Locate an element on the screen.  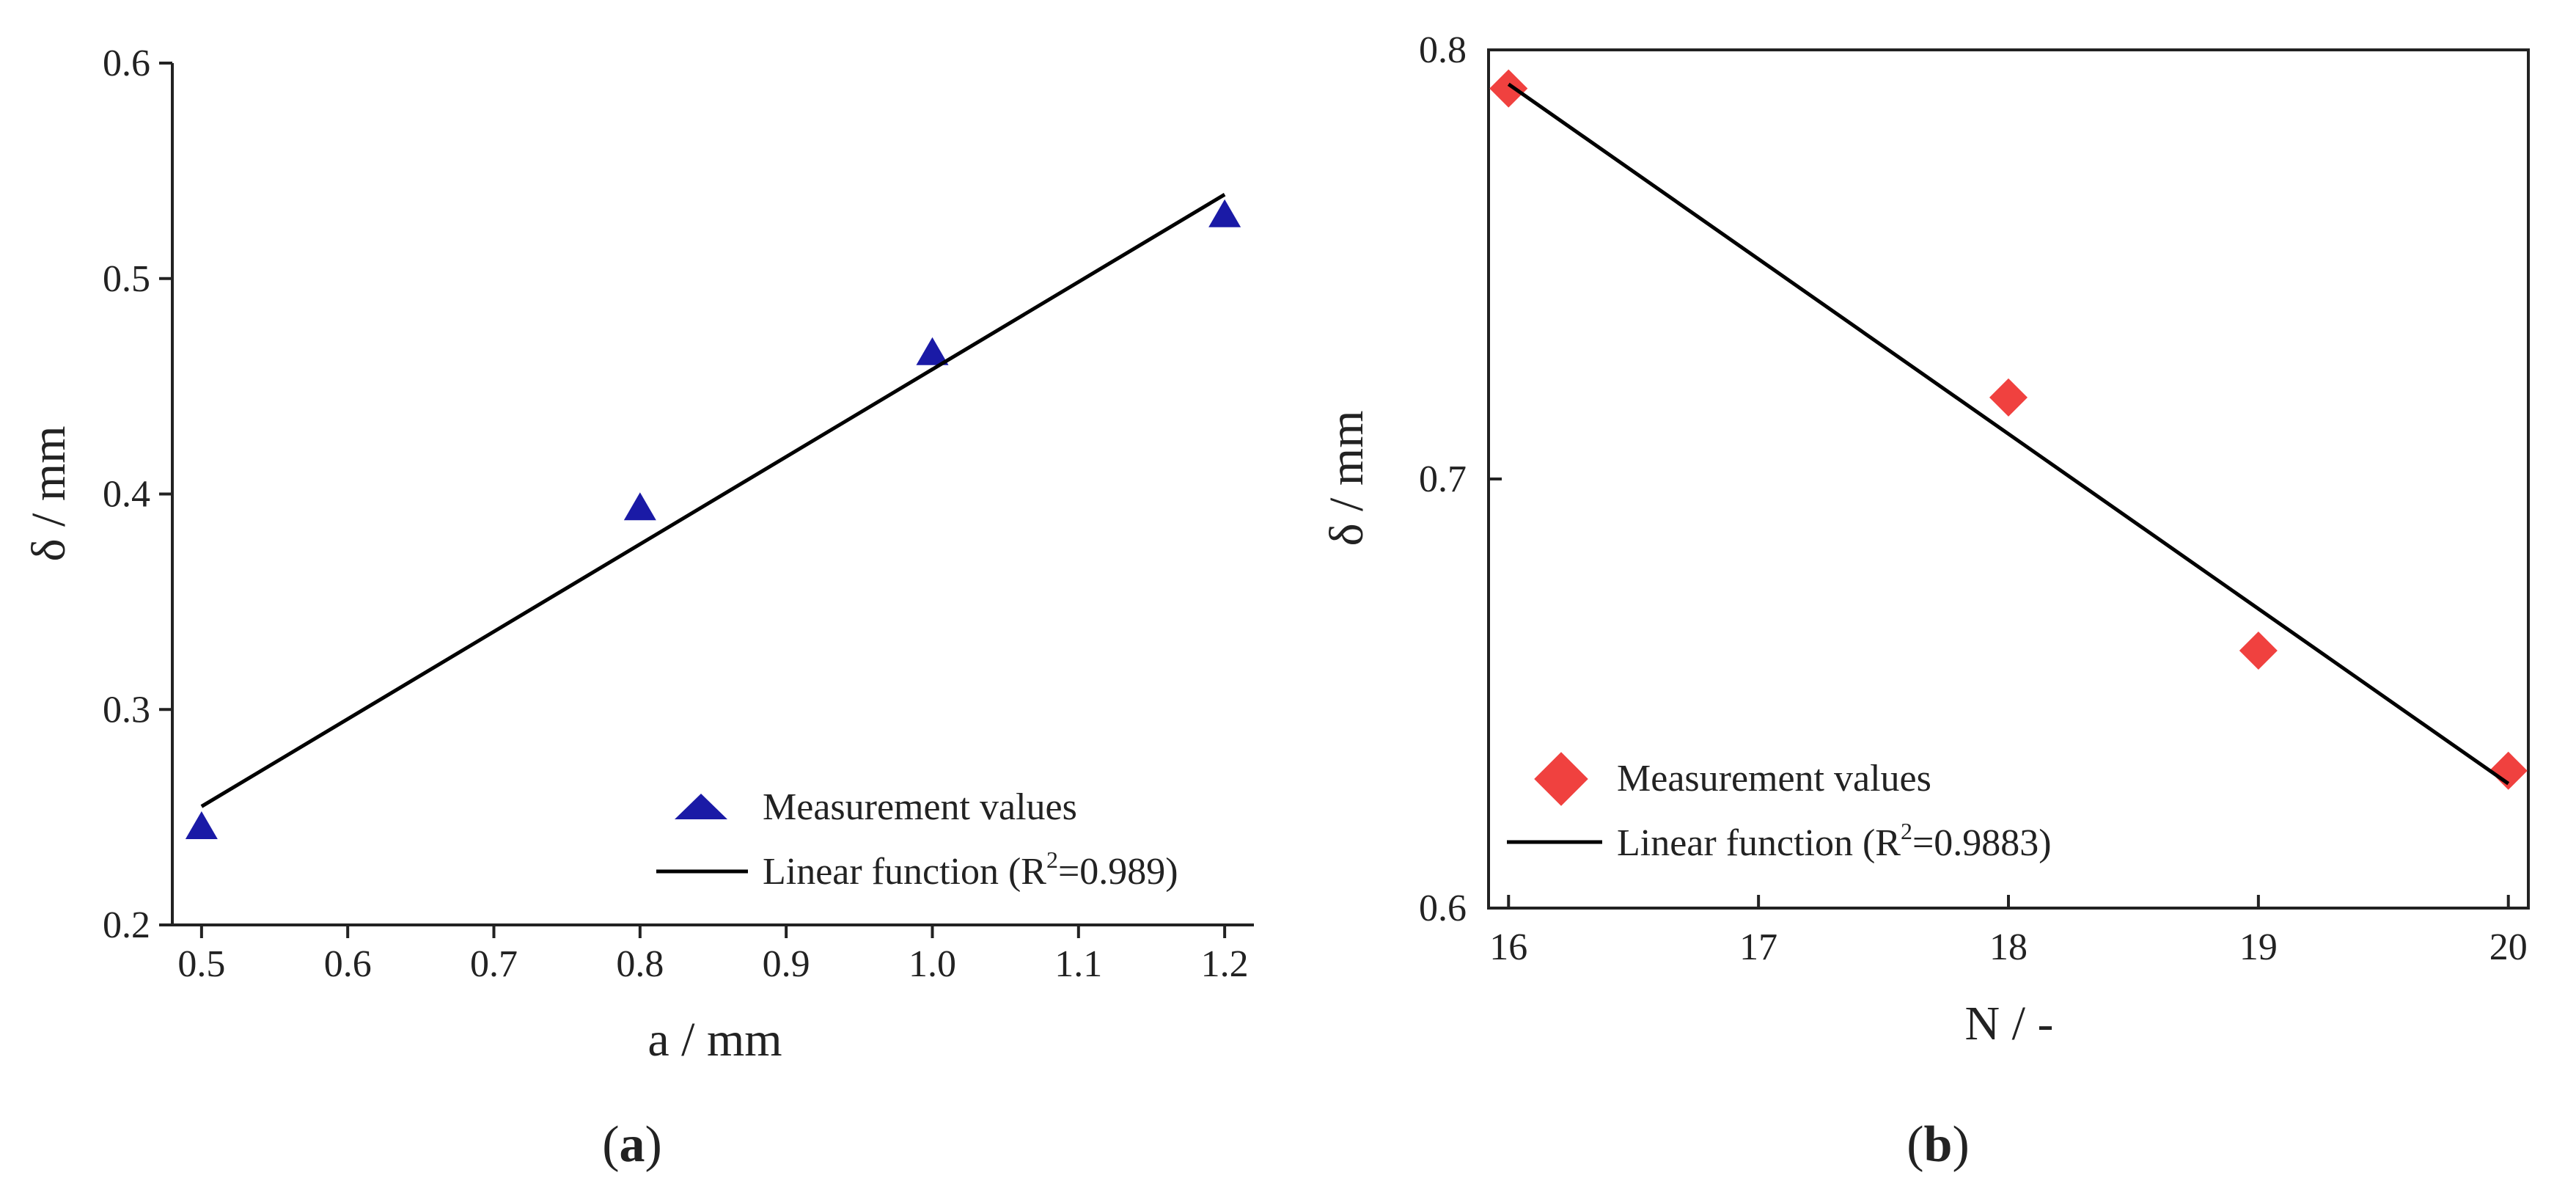
chart-a-legend-linear-label: Linear function (R2=0.989) is located at coordinates (970, 869).